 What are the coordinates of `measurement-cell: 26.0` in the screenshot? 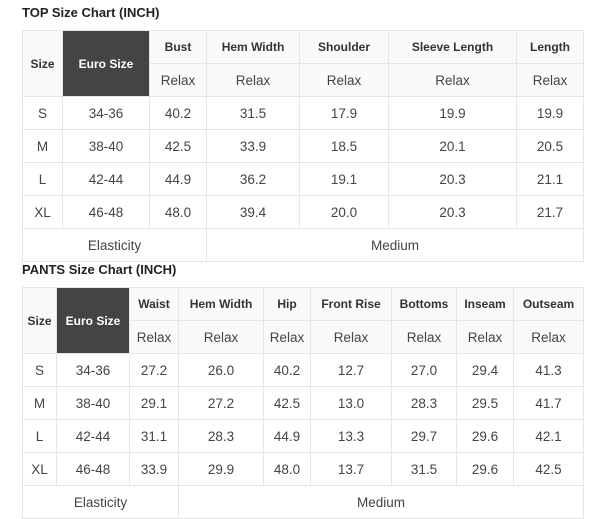 It's located at (221, 370).